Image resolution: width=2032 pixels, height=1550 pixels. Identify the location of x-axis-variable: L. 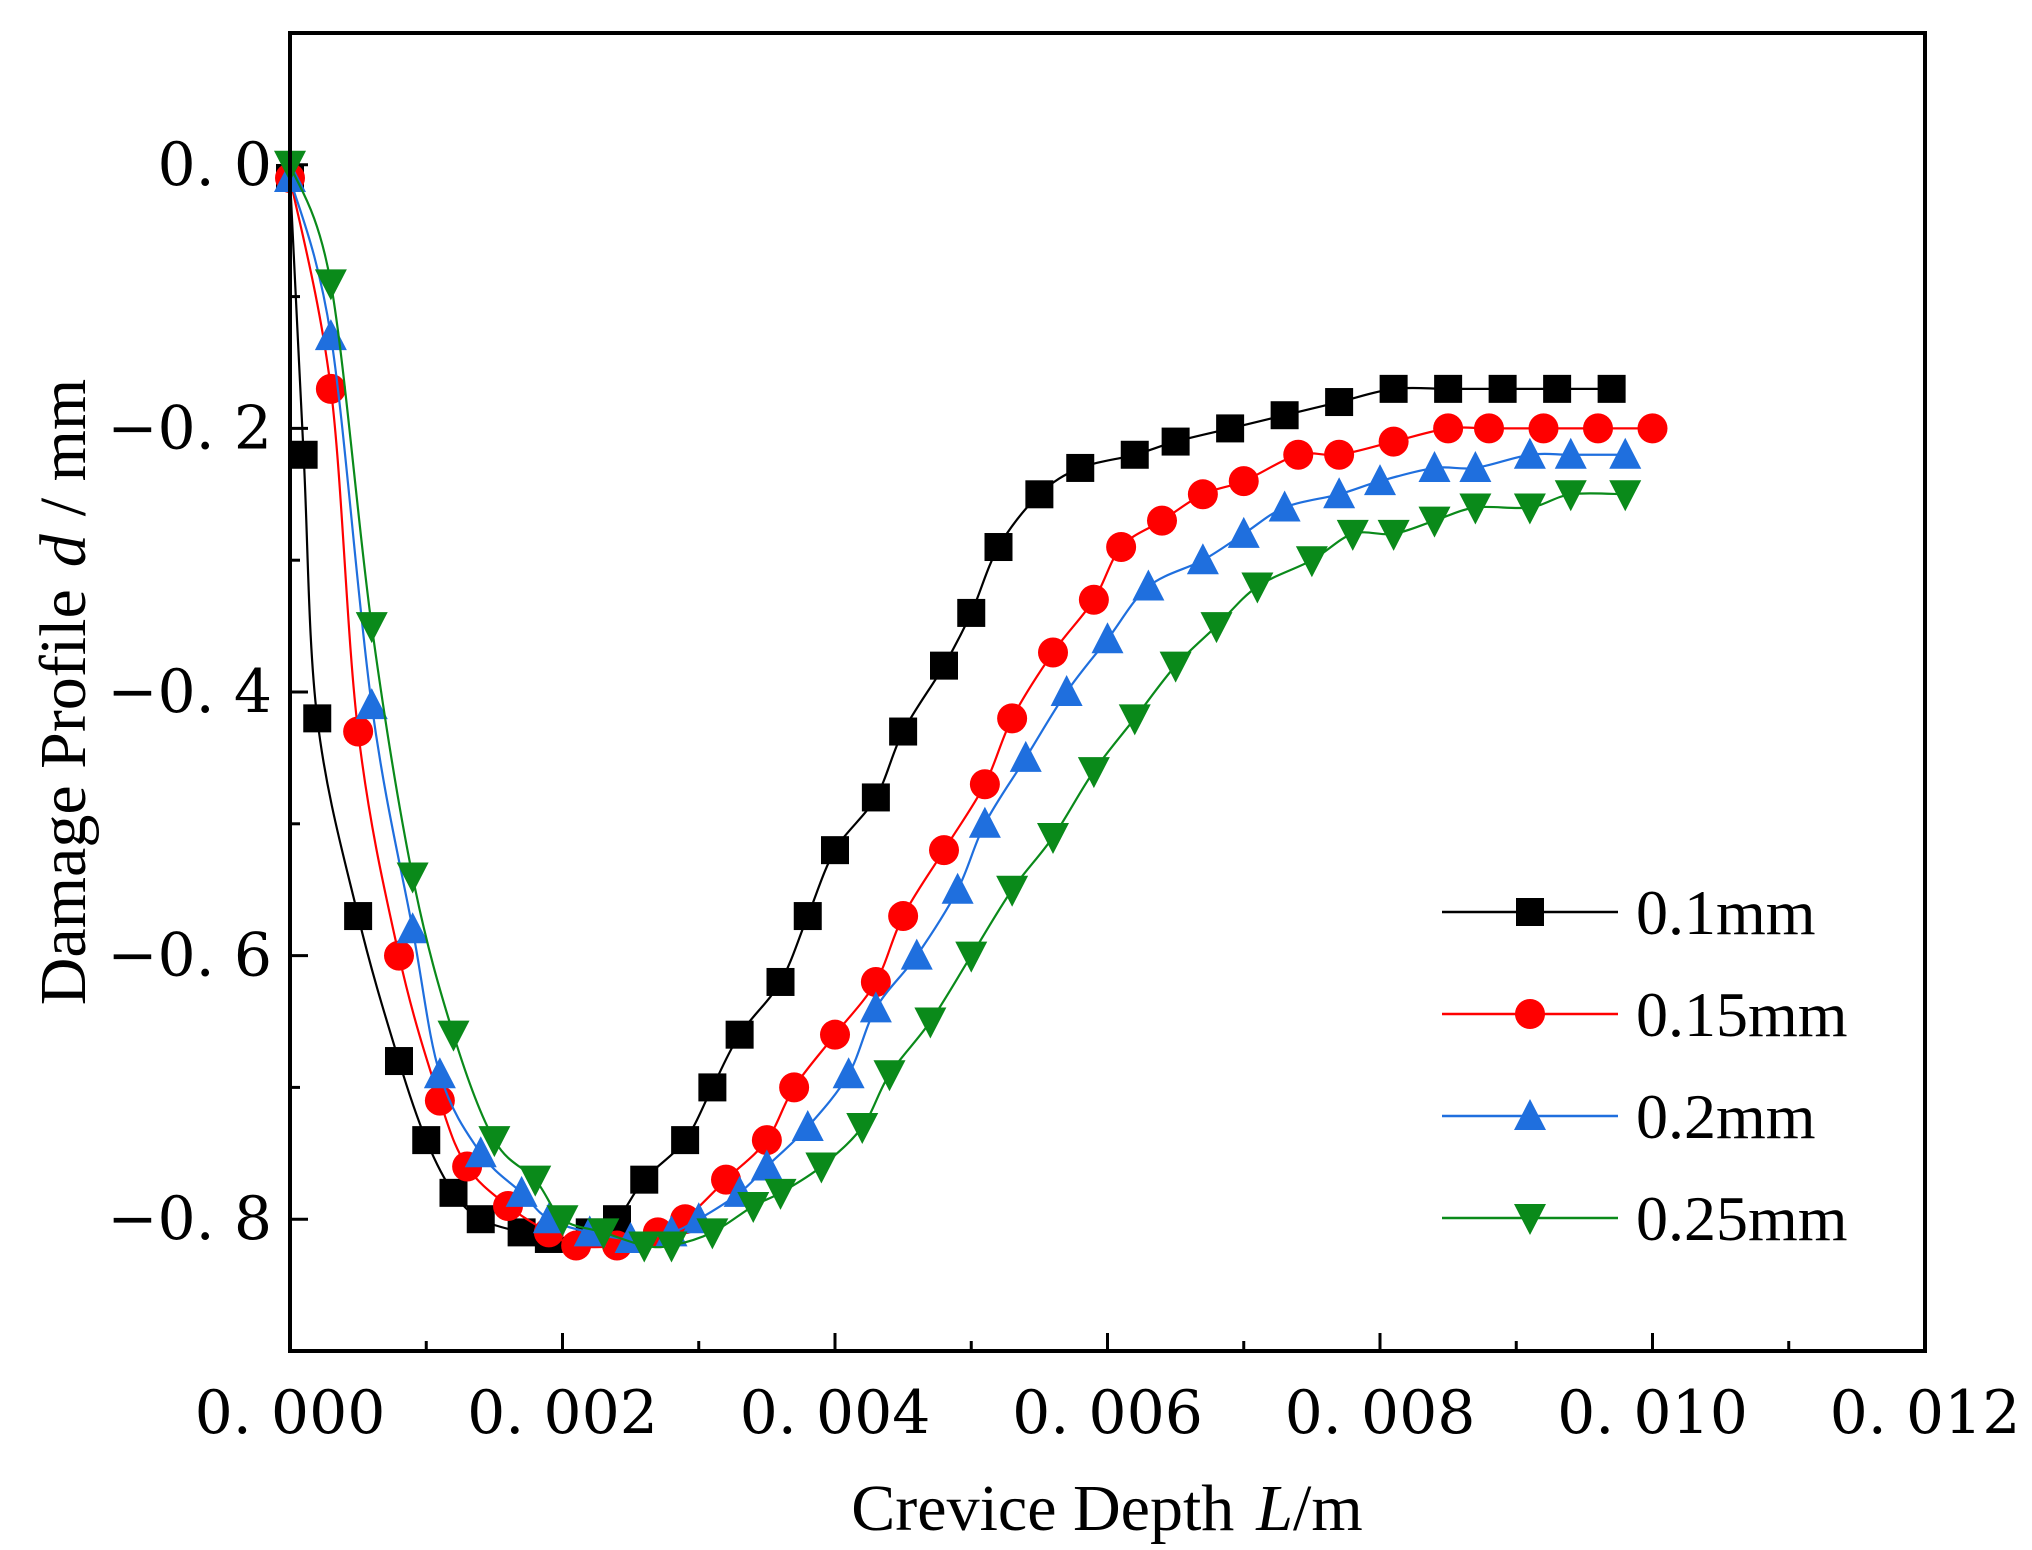
(1274, 1508).